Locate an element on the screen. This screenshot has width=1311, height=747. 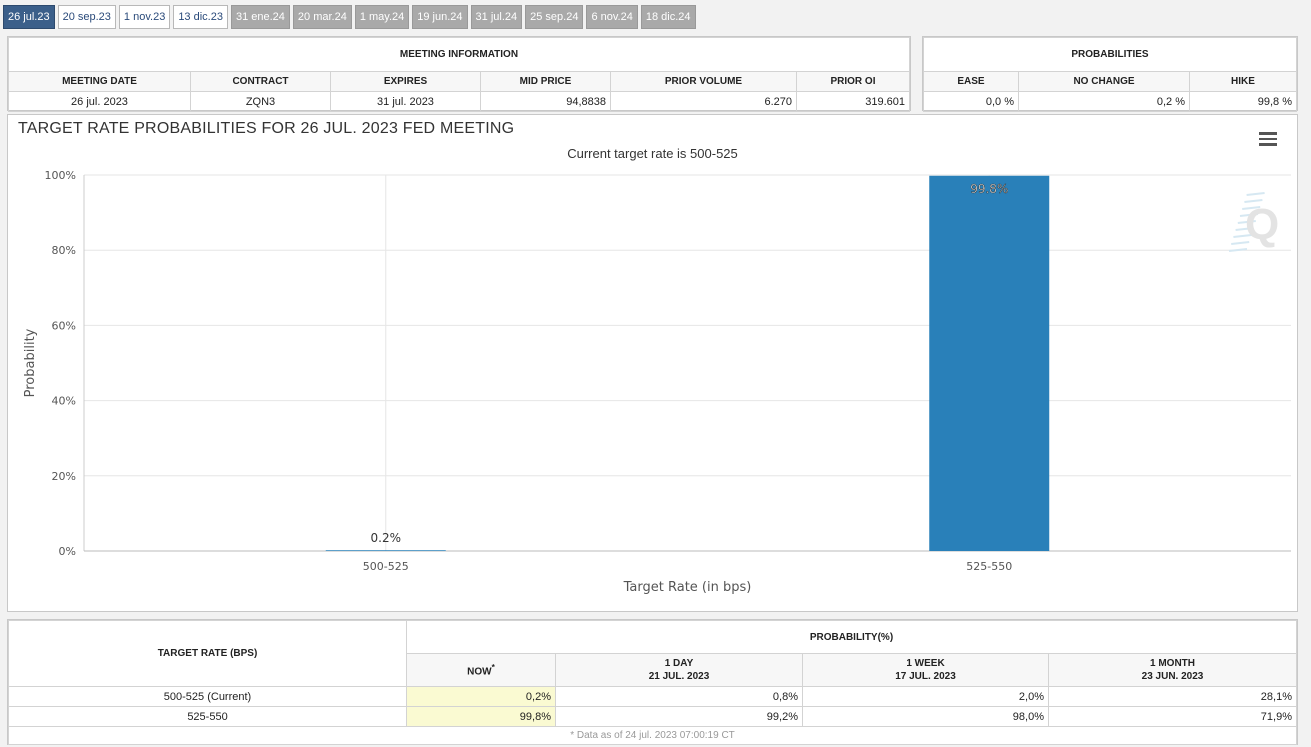
header-target-rate: TARGET RATE (BPS) is located at coordinates (207, 653).